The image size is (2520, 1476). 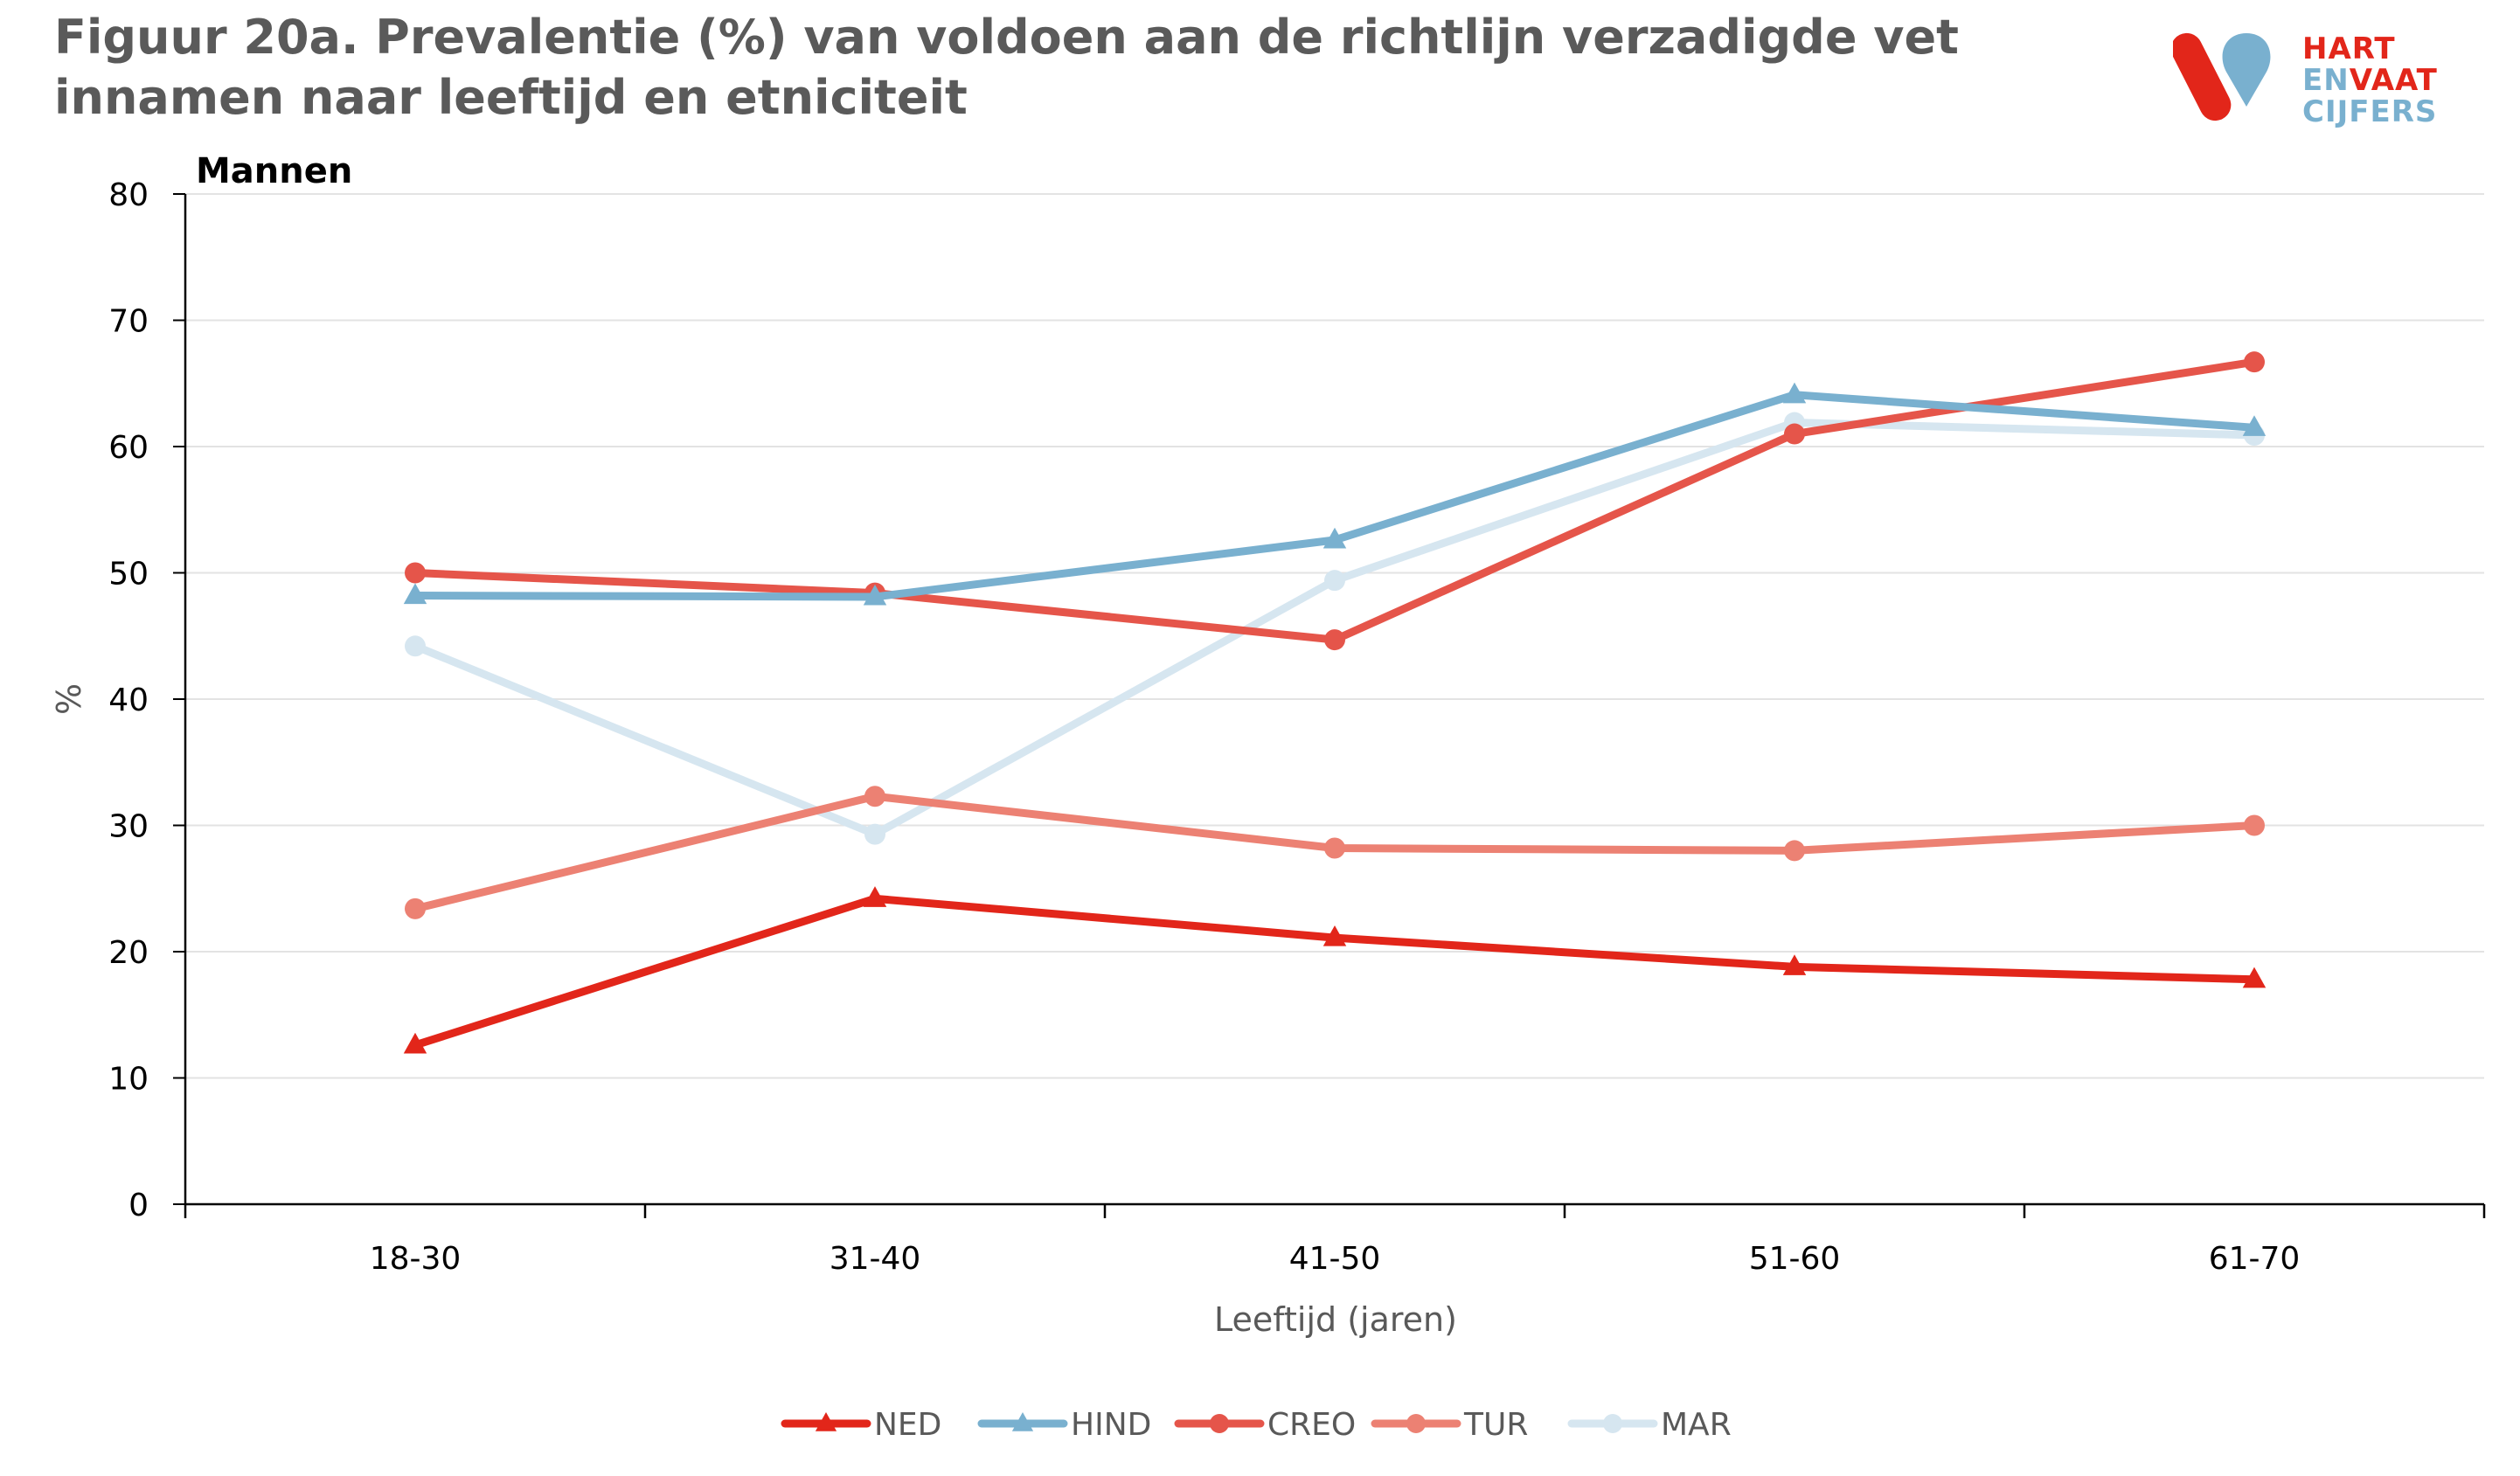 I want to click on logo-text-envaat: ENVAAT, so click(x=2370, y=80).